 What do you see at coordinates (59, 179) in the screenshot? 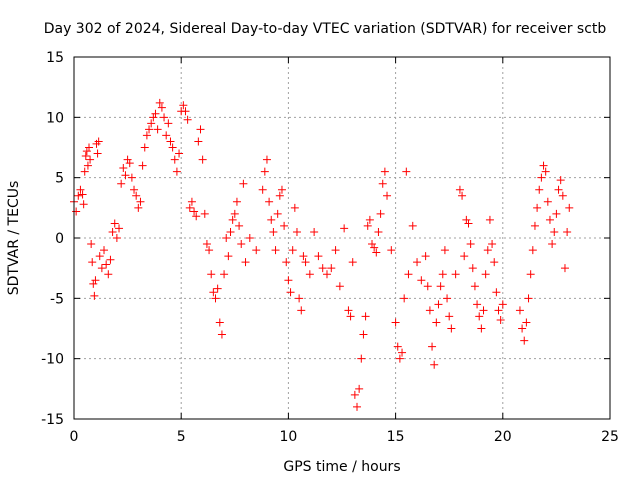
I see `y-tick-label: 5` at bounding box center [59, 179].